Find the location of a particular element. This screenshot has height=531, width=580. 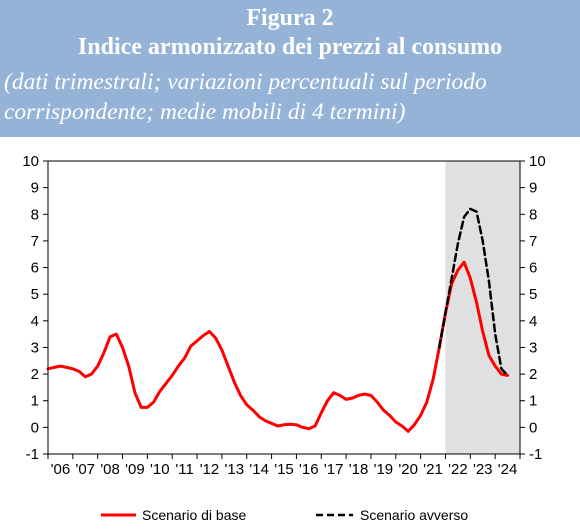

x-tick-label: '10 is located at coordinates (160, 469).